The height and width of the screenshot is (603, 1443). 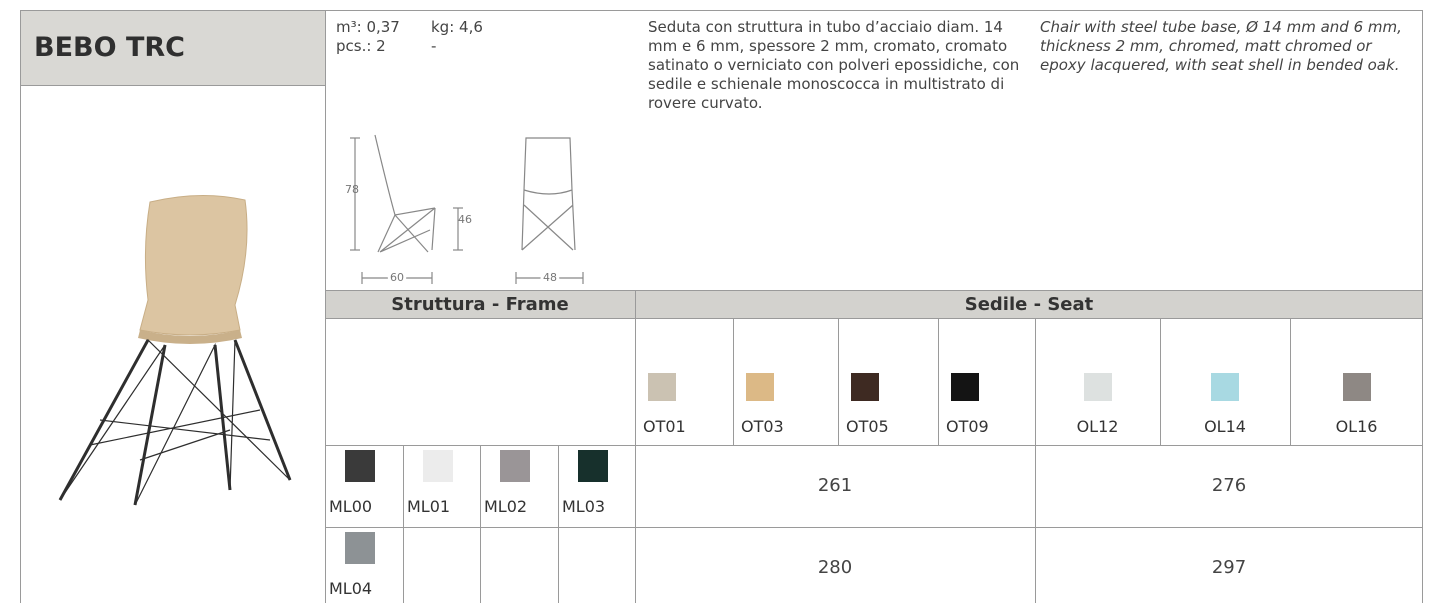 What do you see at coordinates (352, 189) in the screenshot?
I see `dim-height: 78` at bounding box center [352, 189].